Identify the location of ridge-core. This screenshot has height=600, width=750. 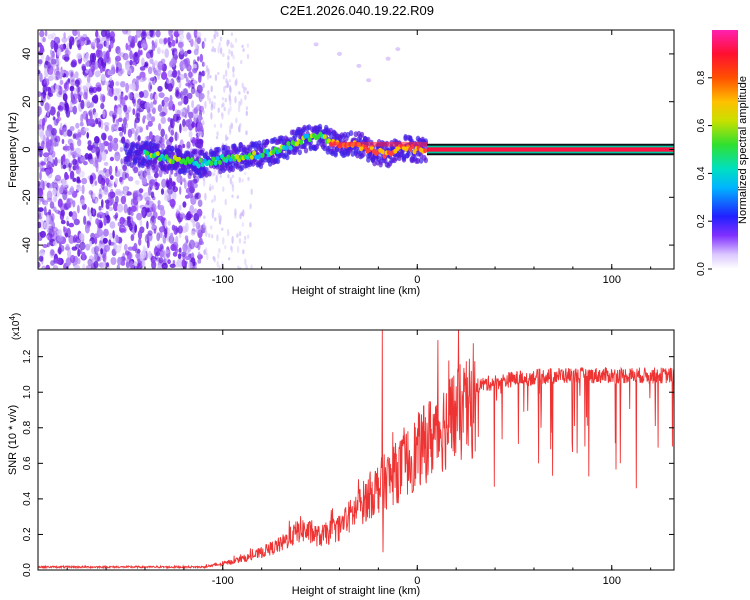
(279, 150).